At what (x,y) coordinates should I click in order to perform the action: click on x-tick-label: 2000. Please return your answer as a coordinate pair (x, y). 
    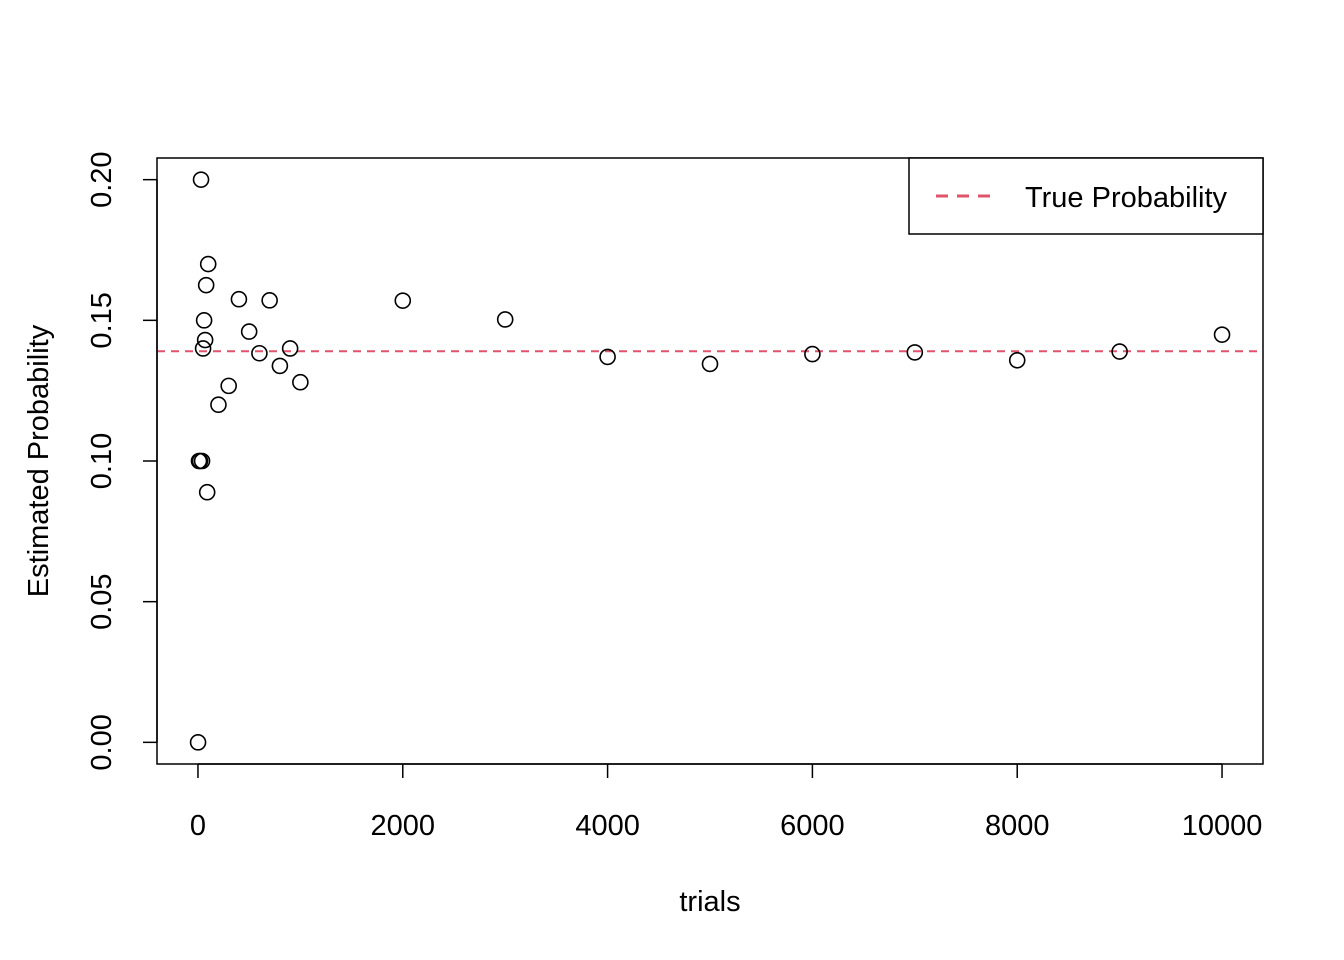
    Looking at the image, I should click on (403, 826).